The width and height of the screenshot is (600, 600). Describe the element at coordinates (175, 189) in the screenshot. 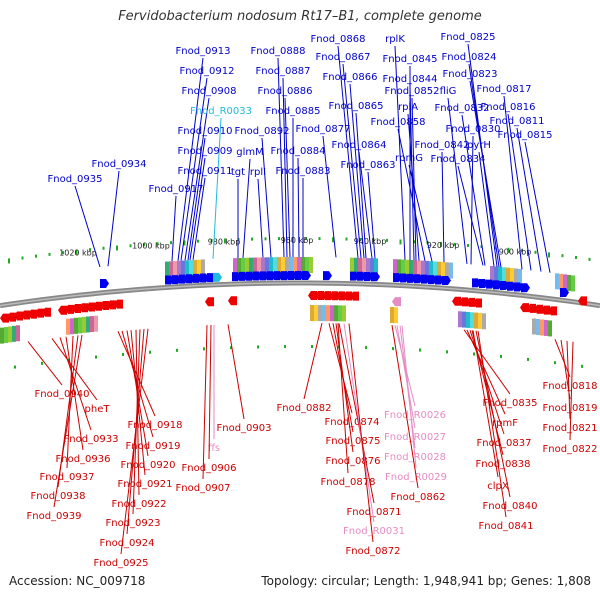

I see `forward-gene-label: Fnod_0917` at that location.